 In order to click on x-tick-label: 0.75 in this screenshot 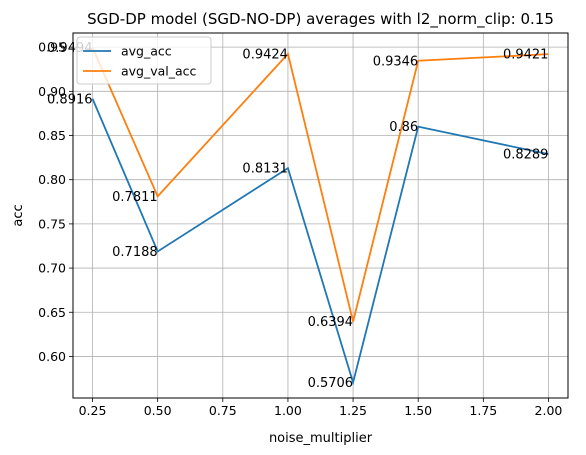, I will do `click(223, 410)`.